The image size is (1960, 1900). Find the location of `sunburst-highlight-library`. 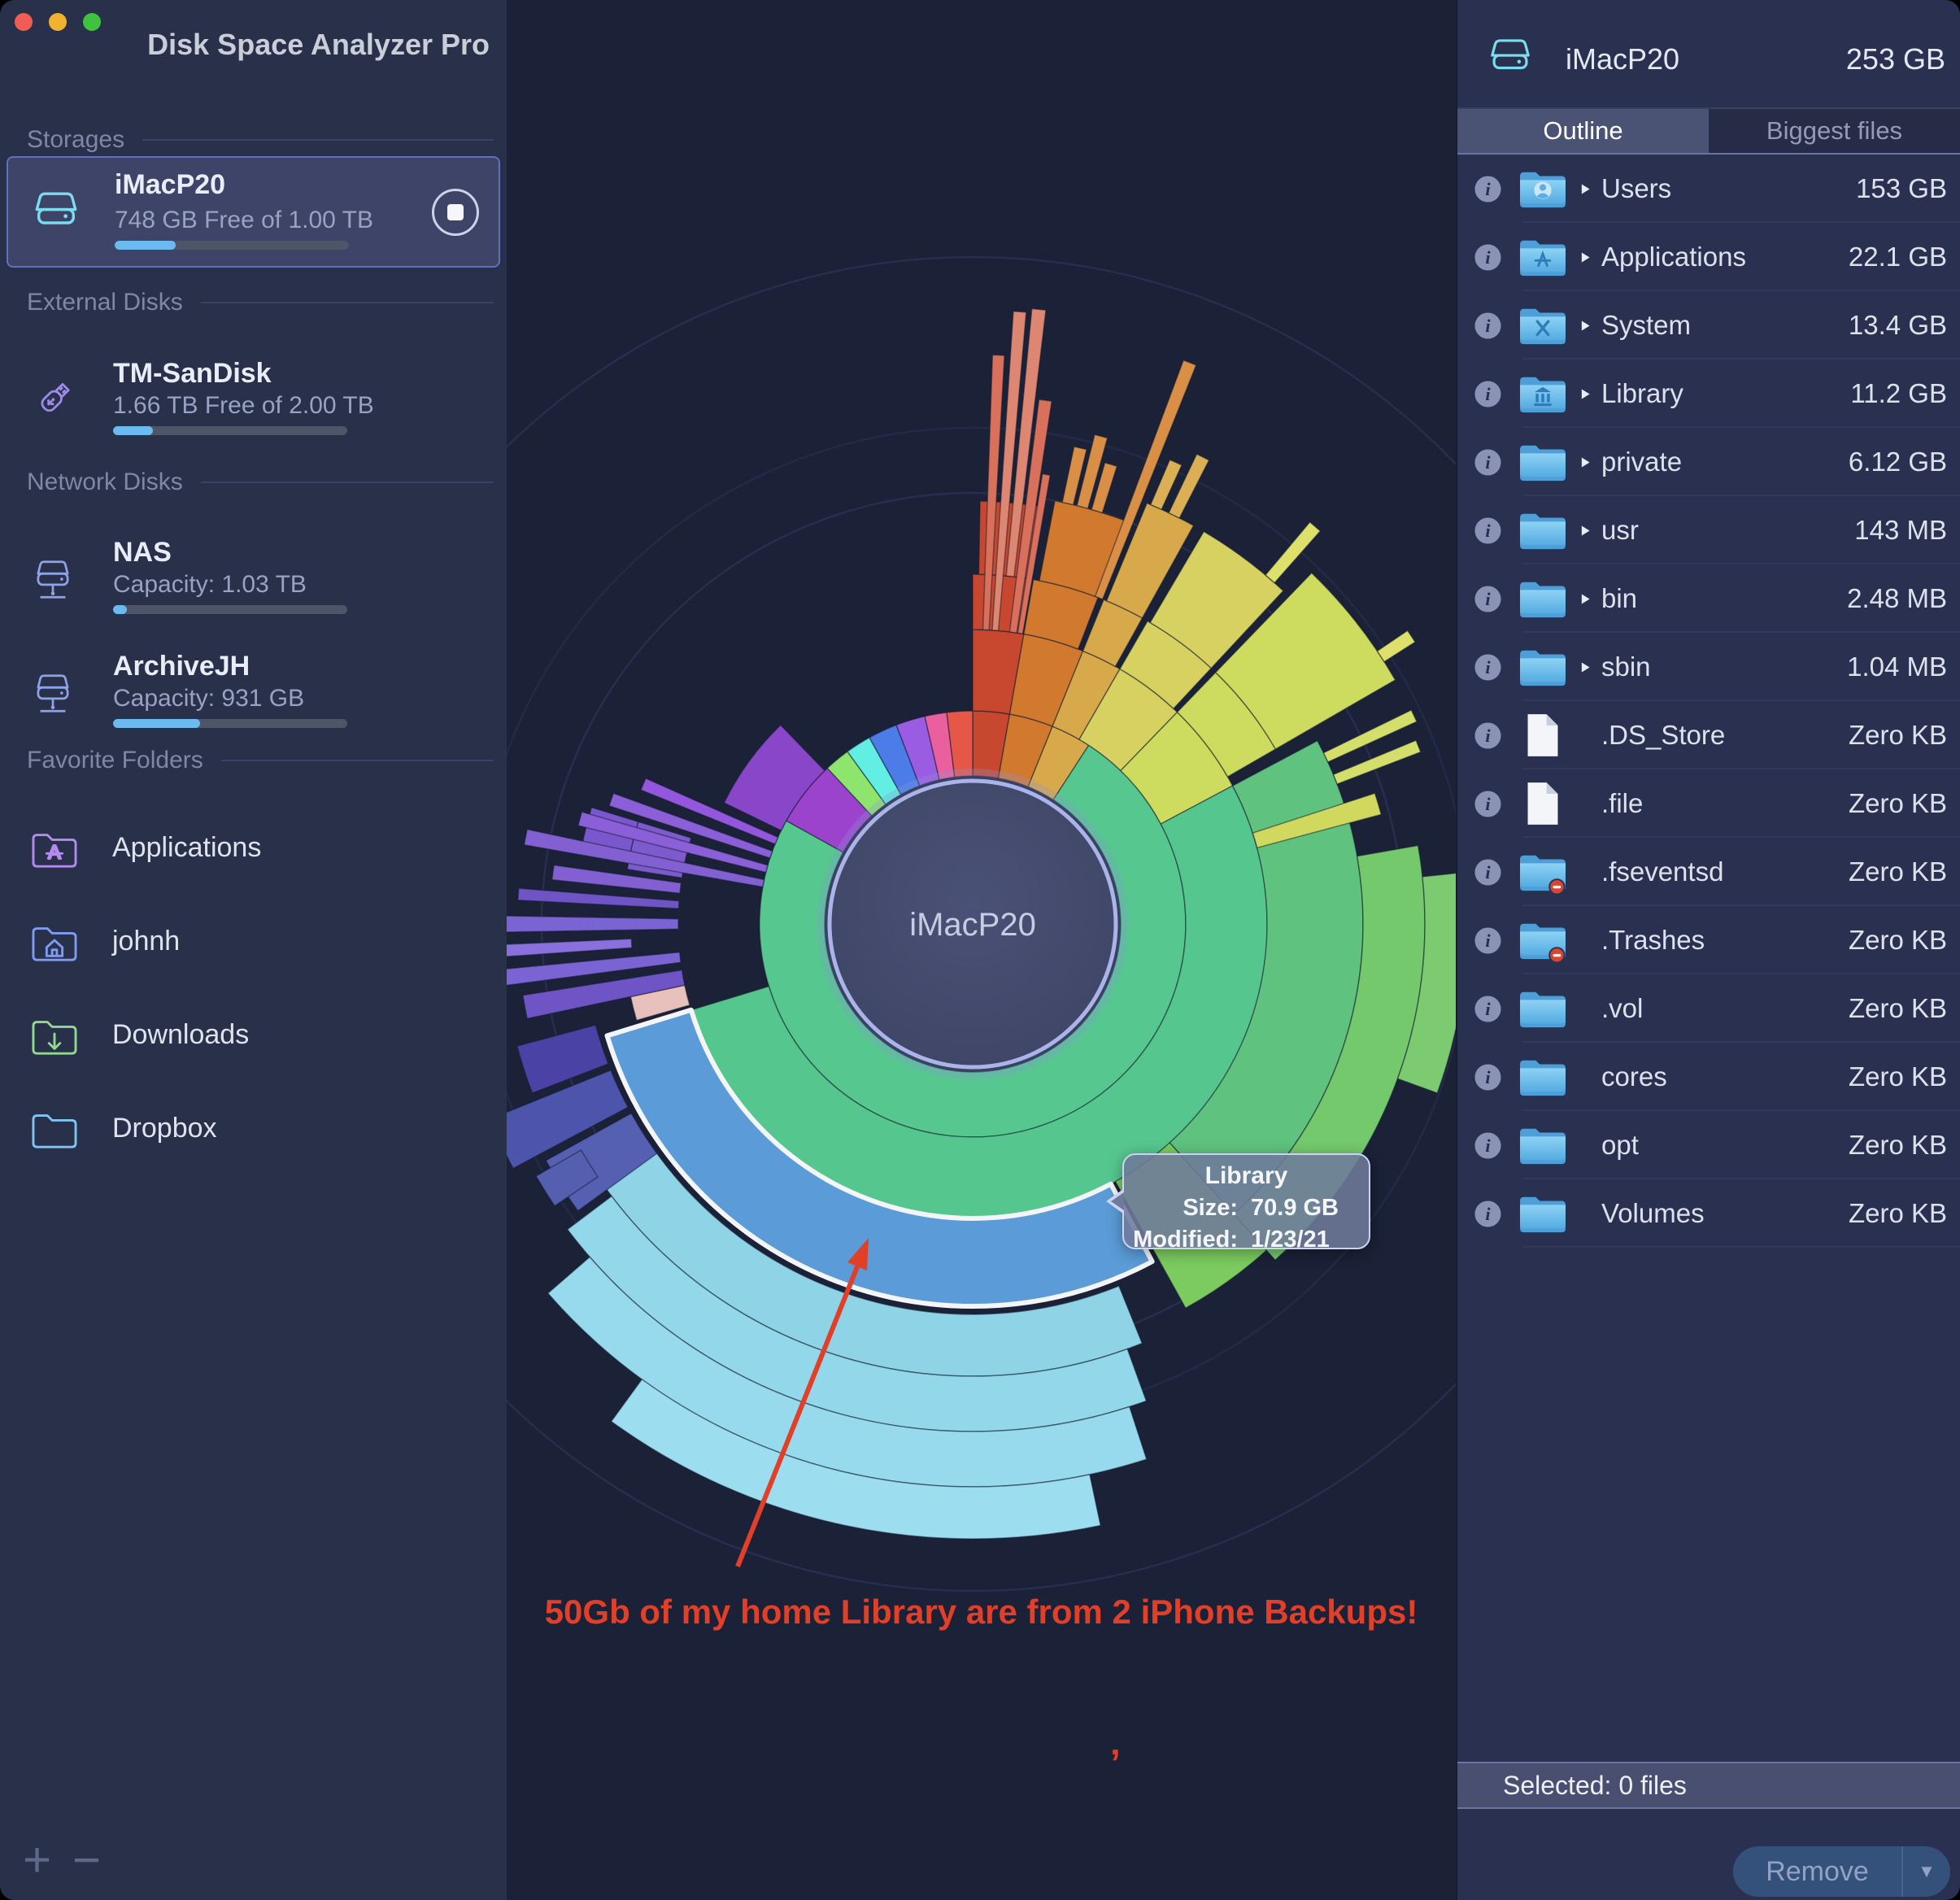

sunburst-highlight-library is located at coordinates (879, 1158).